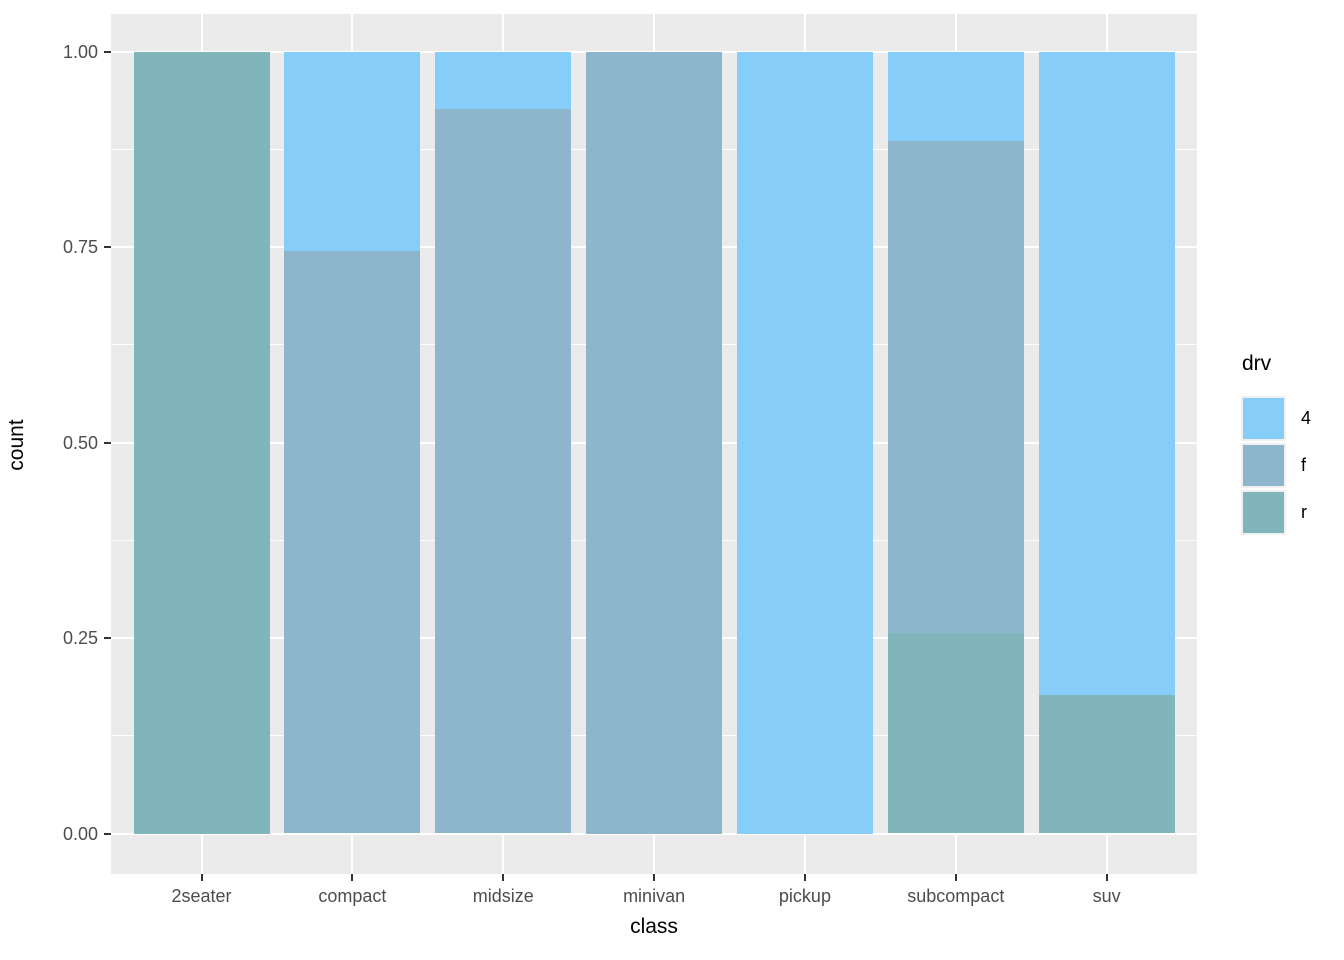 The width and height of the screenshot is (1344, 960). I want to click on legend-label-4: 4, so click(1306, 418).